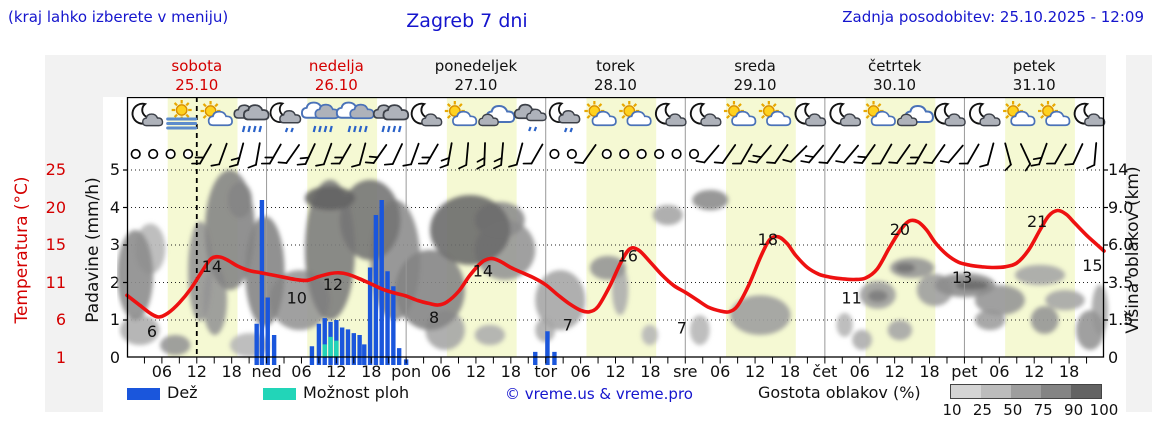 This screenshot has width=1152, height=443. I want to click on day-abbrev-label: pet, so click(964, 371).